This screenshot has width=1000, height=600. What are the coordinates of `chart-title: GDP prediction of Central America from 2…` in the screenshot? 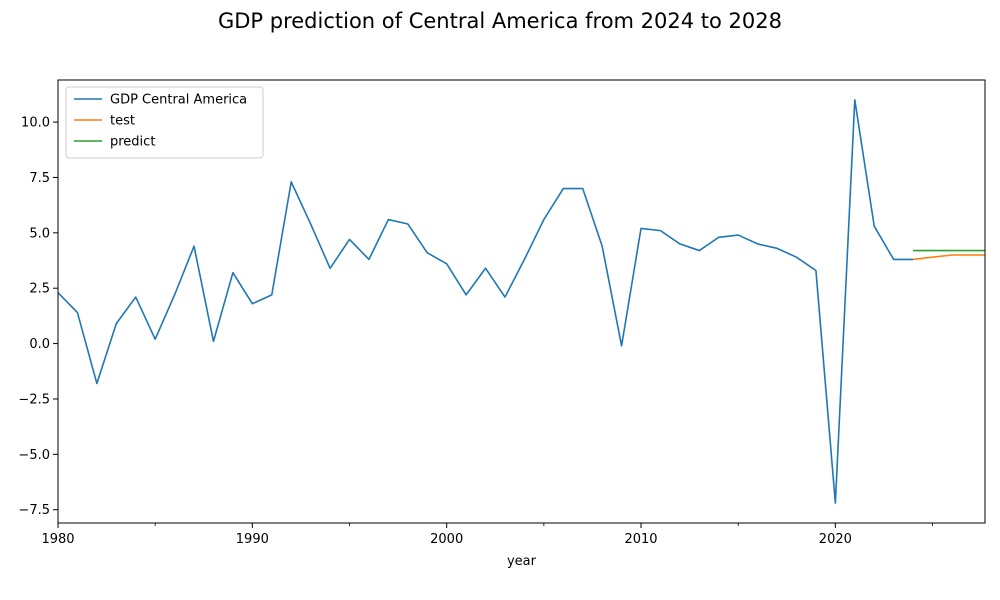 It's located at (500, 21).